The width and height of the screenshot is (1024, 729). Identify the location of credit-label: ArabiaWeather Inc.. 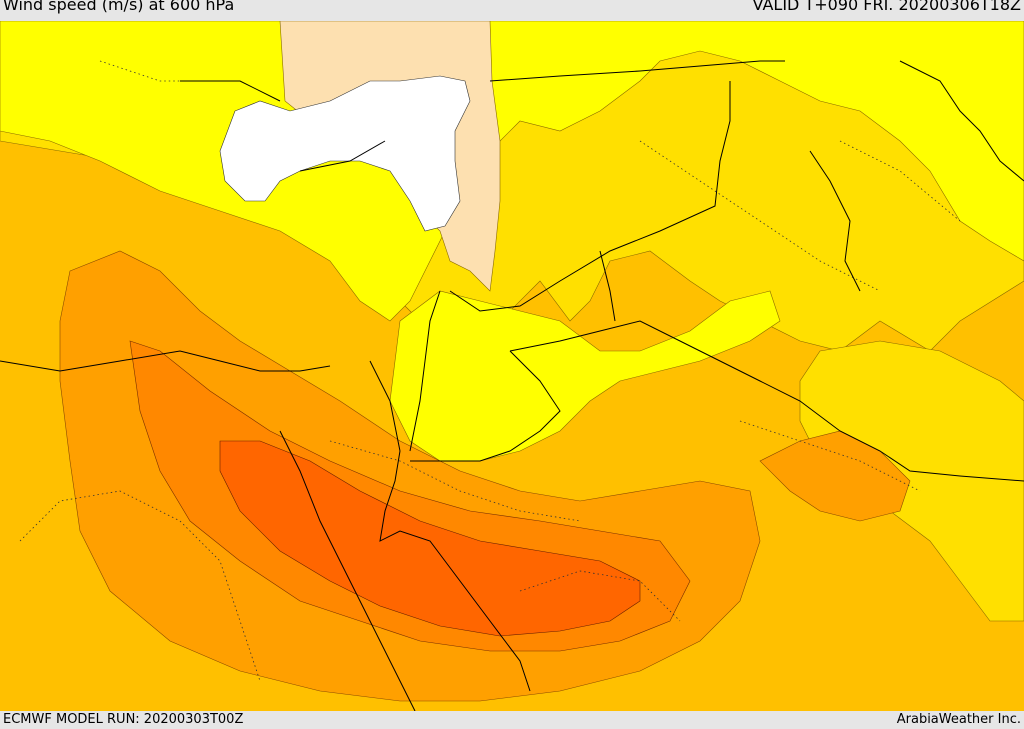
(958, 719).